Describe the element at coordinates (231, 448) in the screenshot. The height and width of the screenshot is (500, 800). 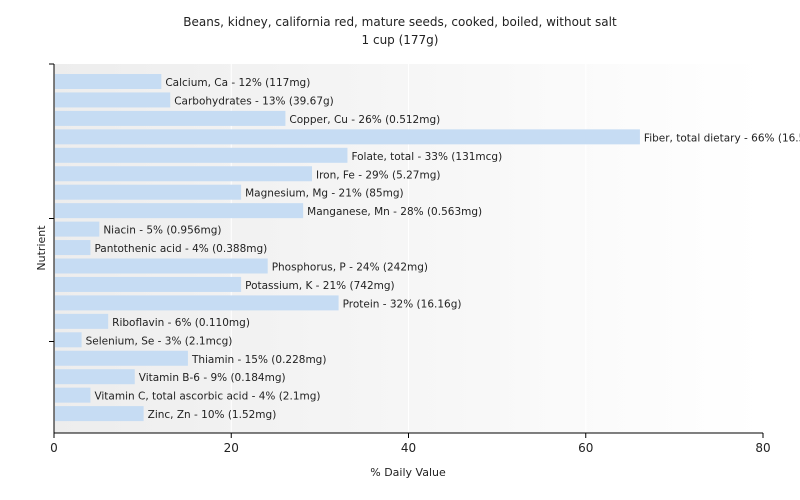
I see `x-tick-label: 20` at that location.